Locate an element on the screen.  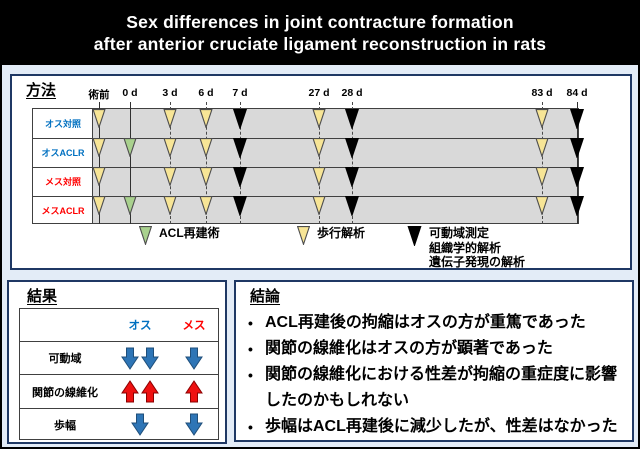
timepoint-label: 6 d is located at coordinates (206, 93).